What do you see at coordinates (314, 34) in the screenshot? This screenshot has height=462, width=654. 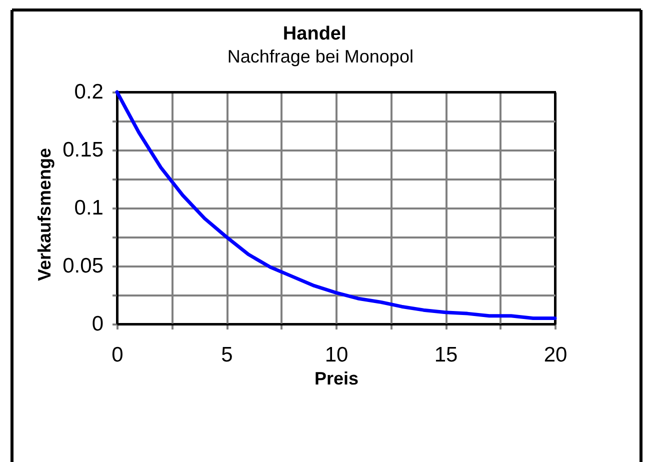 I see `chart-title: Handel` at bounding box center [314, 34].